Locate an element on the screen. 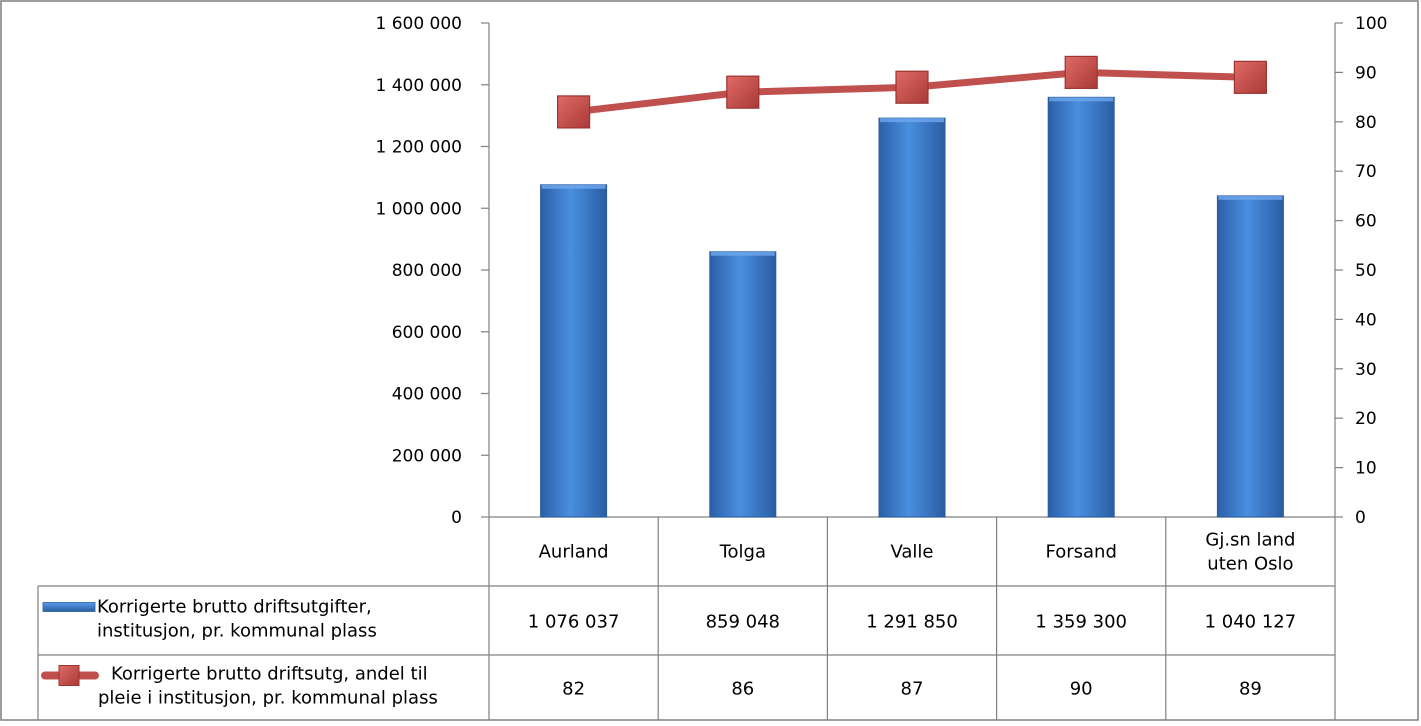  data-table-cell: 82 is located at coordinates (573, 689).